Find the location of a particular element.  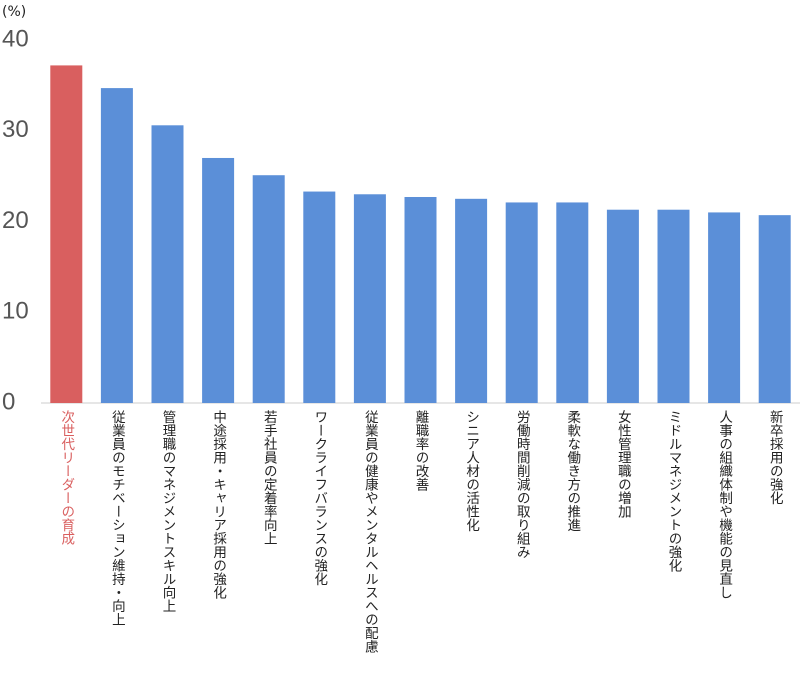

x-tick-label: 若手社員の定着率向上 is located at coordinates (269, 478).